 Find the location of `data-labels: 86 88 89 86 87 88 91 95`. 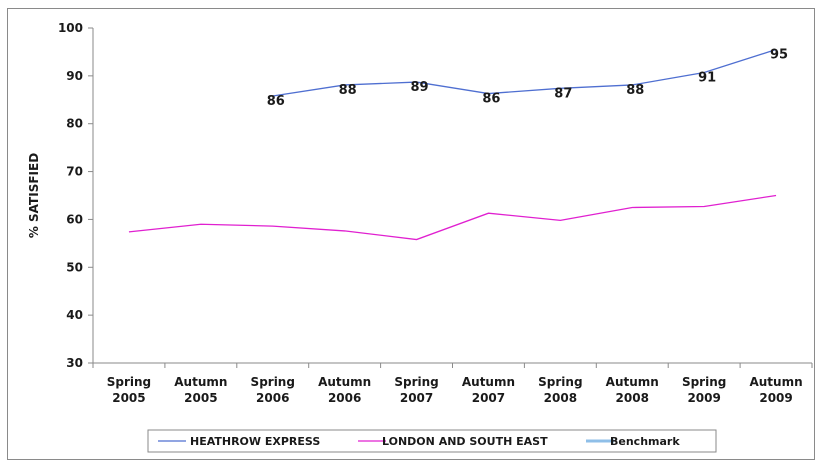

data-labels: 86 88 89 86 87 88 91 95 is located at coordinates (527, 78).